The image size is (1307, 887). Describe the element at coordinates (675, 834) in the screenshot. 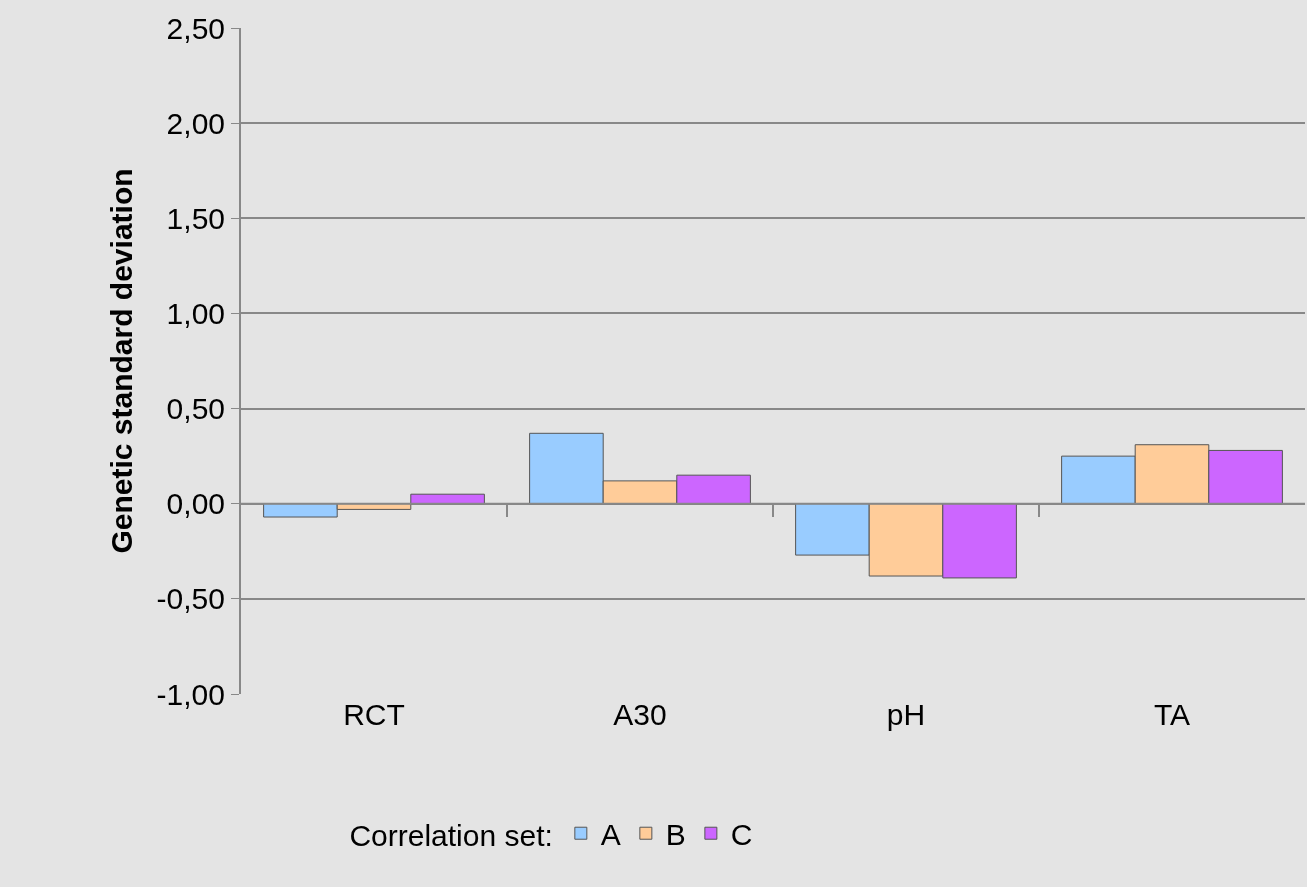

I see `legend-label: B` at that location.